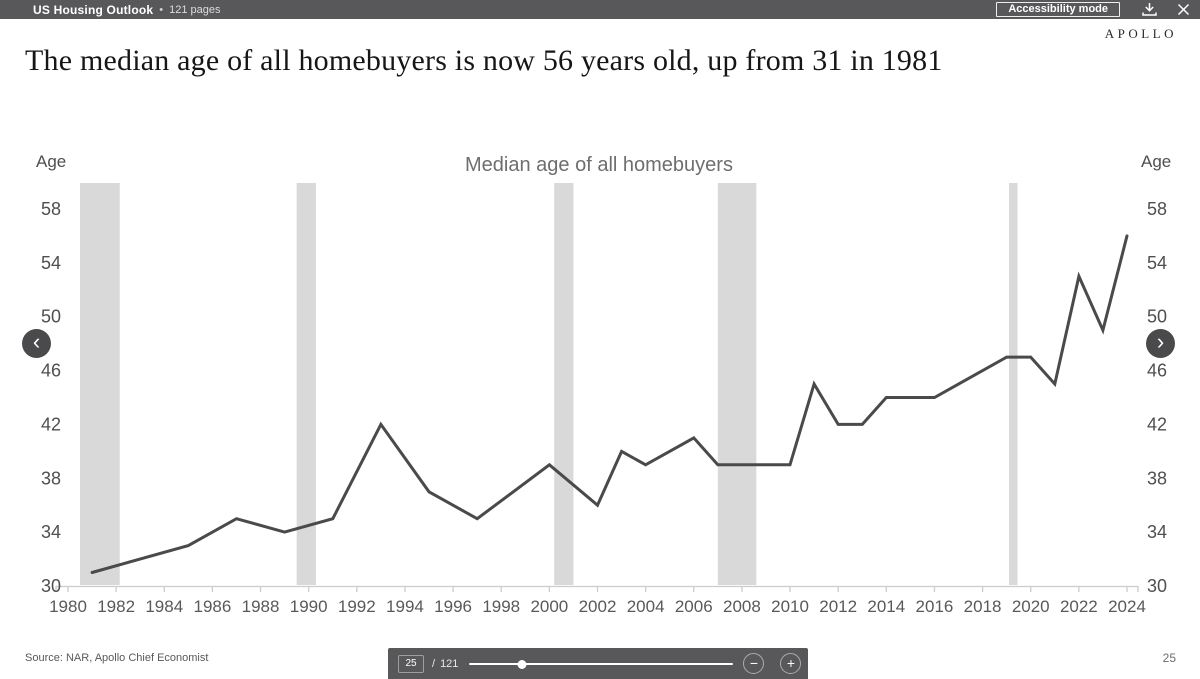 The height and width of the screenshot is (679, 1200). I want to click on chart-title: Median age of all homebuyers, so click(599, 165).